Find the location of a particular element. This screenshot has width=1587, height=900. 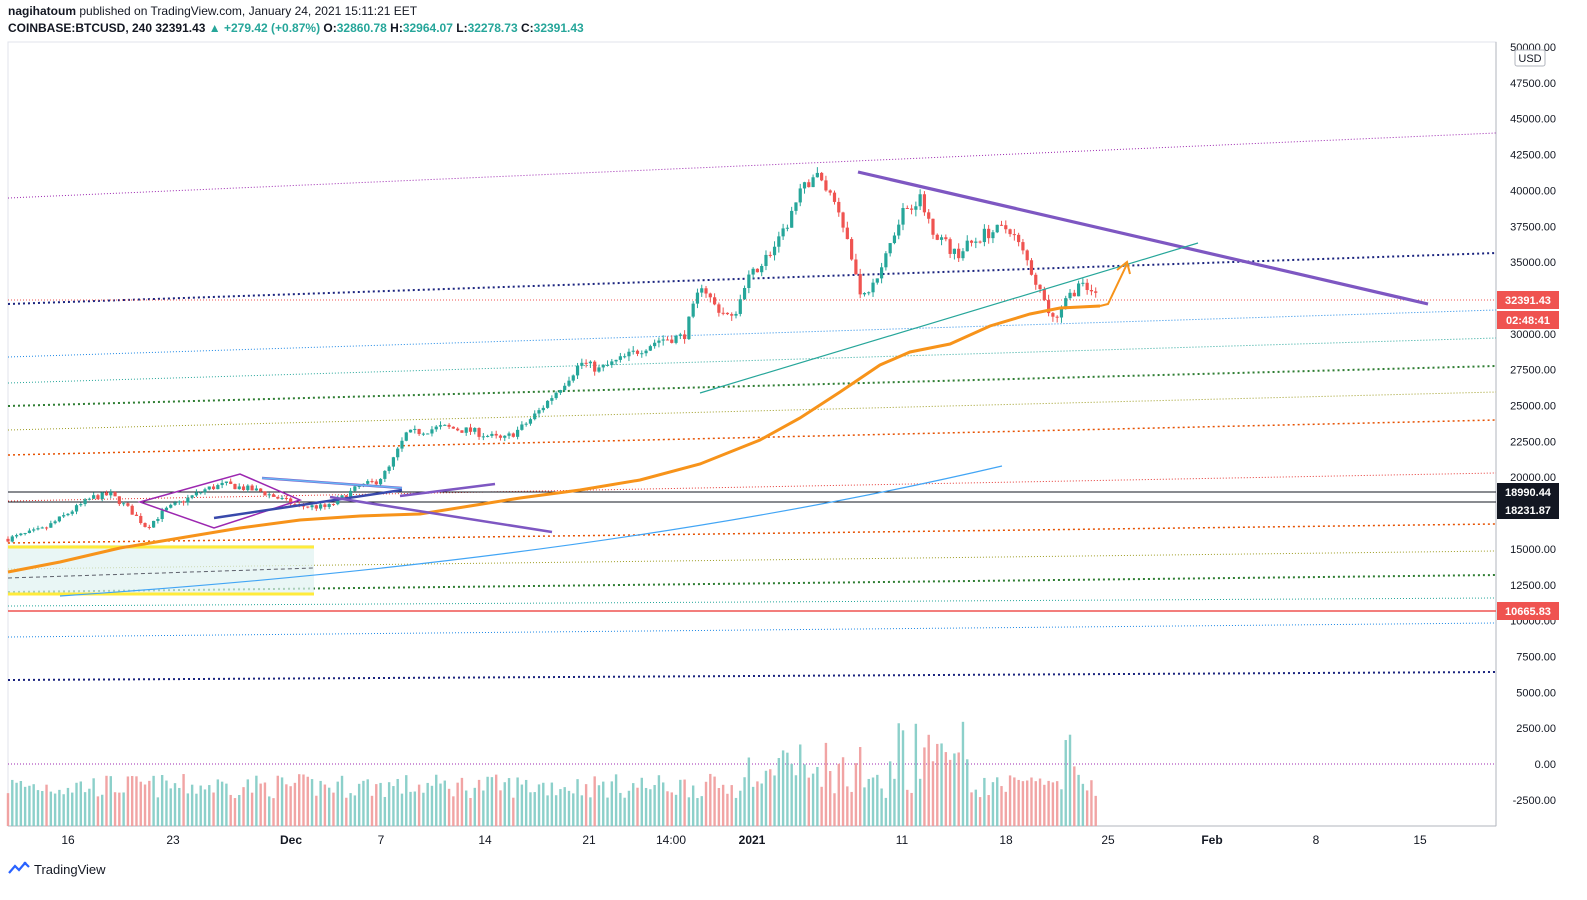

price-tick-label: 27500.00 is located at coordinates (1533, 371).